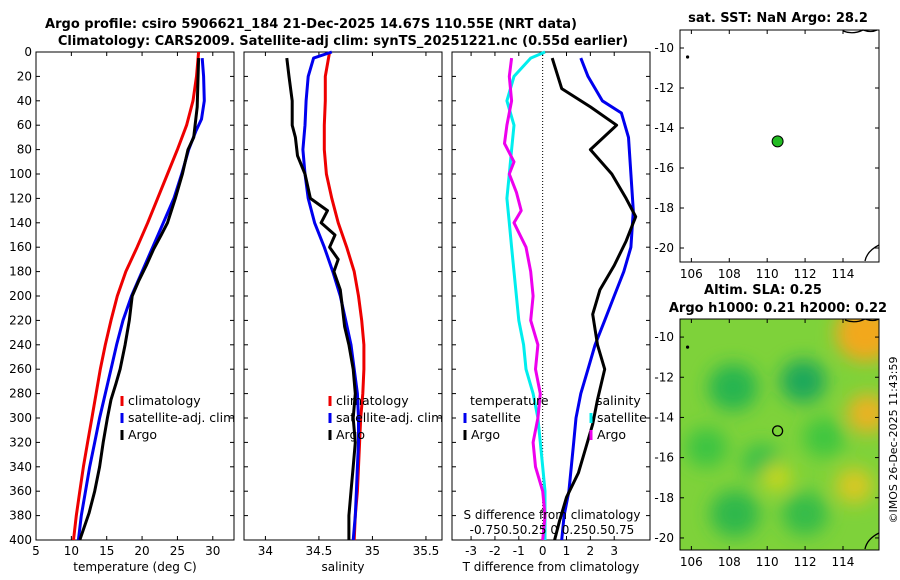  Describe the element at coordinates (611, 434) in the screenshot. I see `diff-legend-s-argo-label: Argo` at that location.